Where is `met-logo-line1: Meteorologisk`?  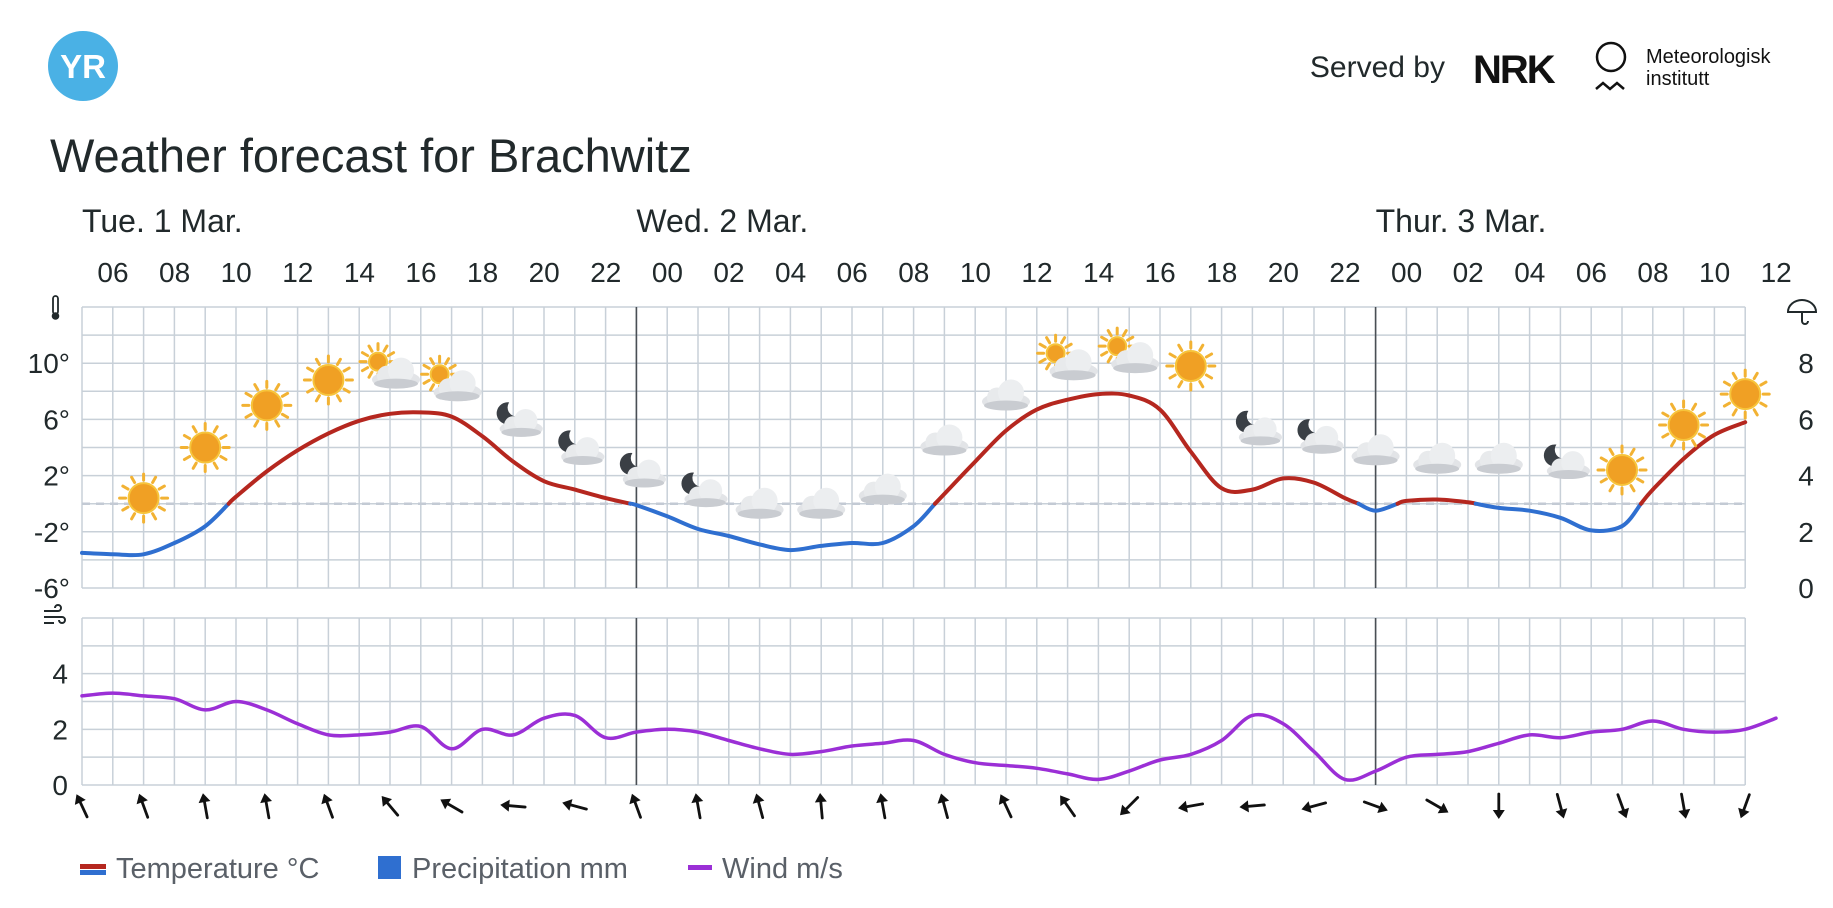
met-logo-line1: Meteorologisk is located at coordinates (1709, 57).